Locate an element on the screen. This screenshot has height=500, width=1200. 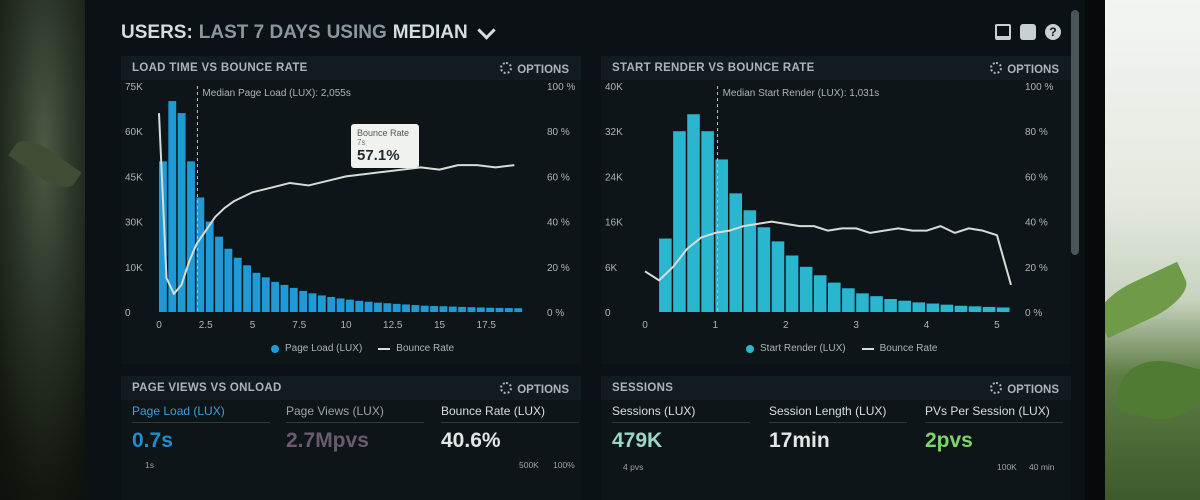
header-metric: MEDIAN is located at coordinates (430, 32).